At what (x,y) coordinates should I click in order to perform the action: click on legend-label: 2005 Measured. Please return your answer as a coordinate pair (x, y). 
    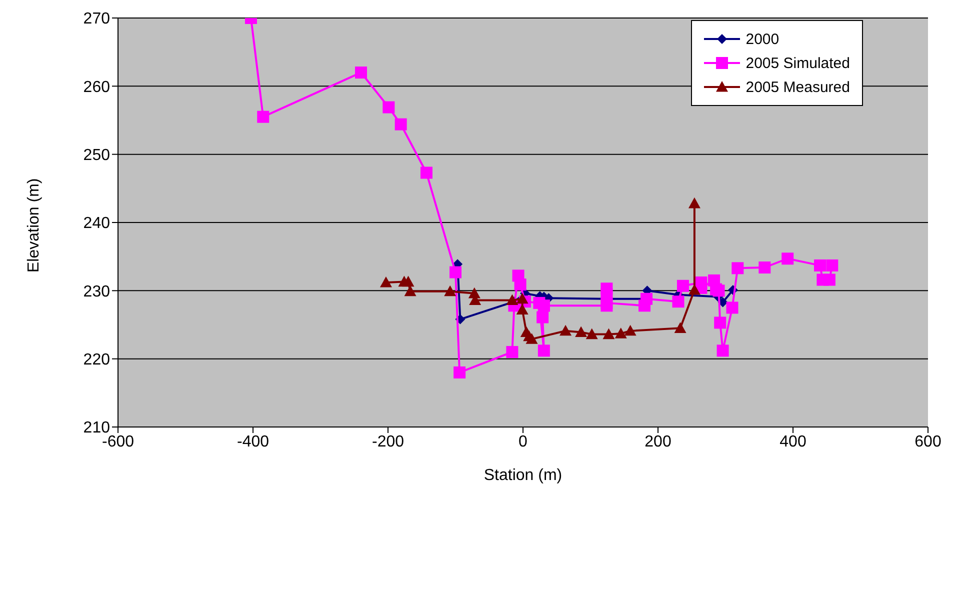
    Looking at the image, I should click on (798, 87).